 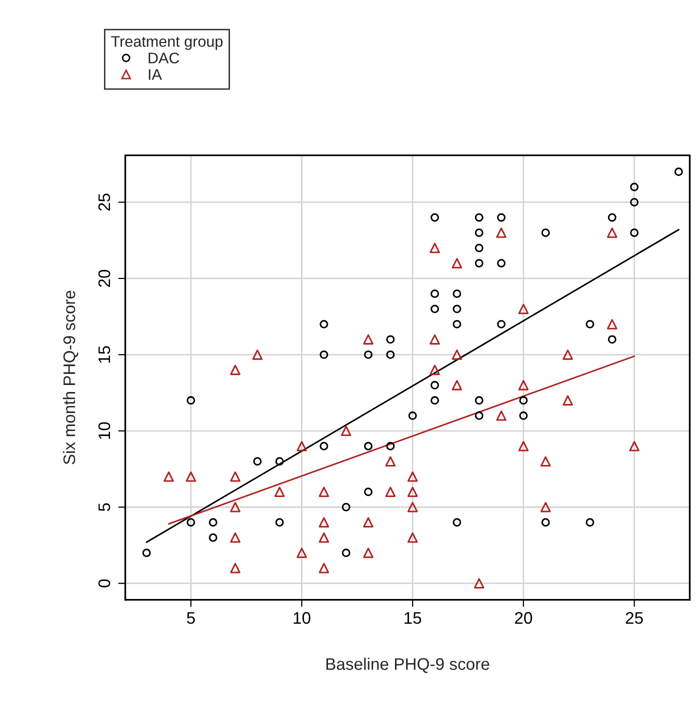 I want to click on y-axis-title: Six month PHQ-9 score, so click(x=70, y=377).